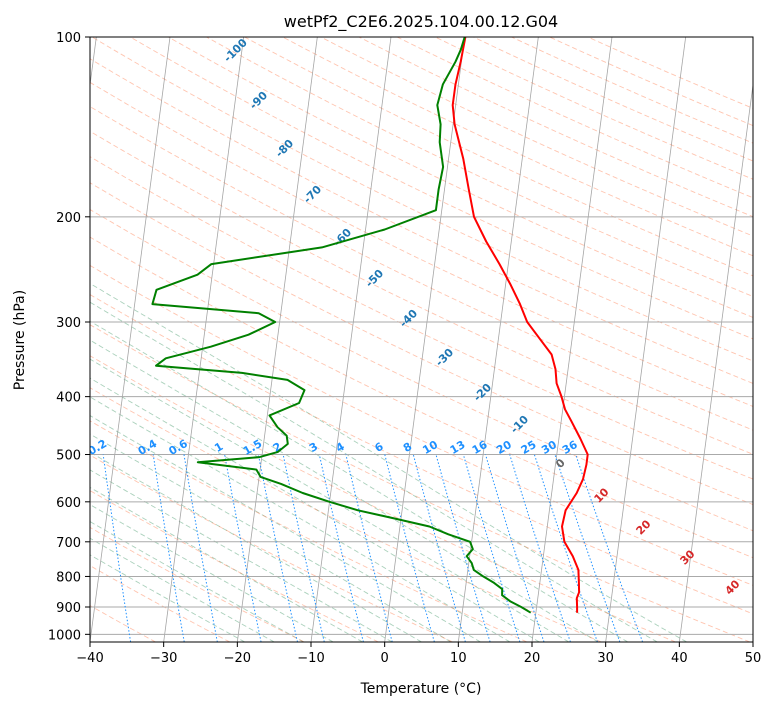 Image resolution: width=775 pixels, height=708 pixels. What do you see at coordinates (68, 608) in the screenshot?
I see `y-tick-label: 900` at bounding box center [68, 608].